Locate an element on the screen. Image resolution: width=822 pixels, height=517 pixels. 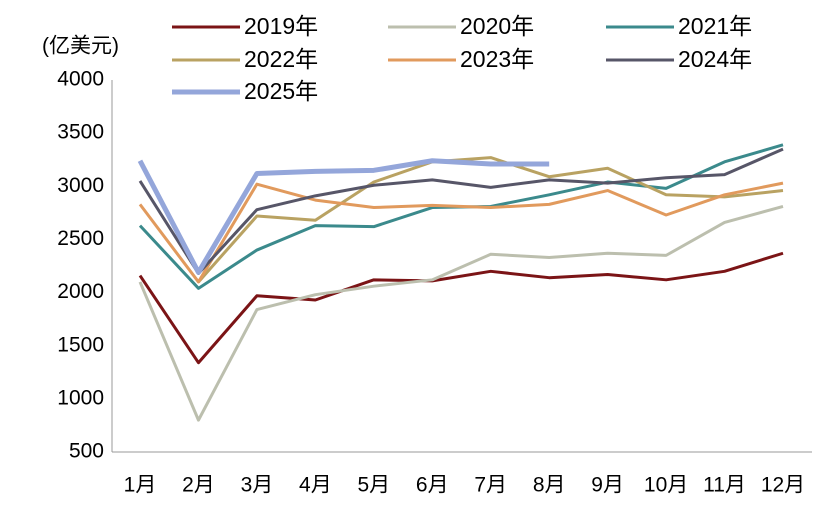
x-tick-label: 2月 is located at coordinates (198, 485).